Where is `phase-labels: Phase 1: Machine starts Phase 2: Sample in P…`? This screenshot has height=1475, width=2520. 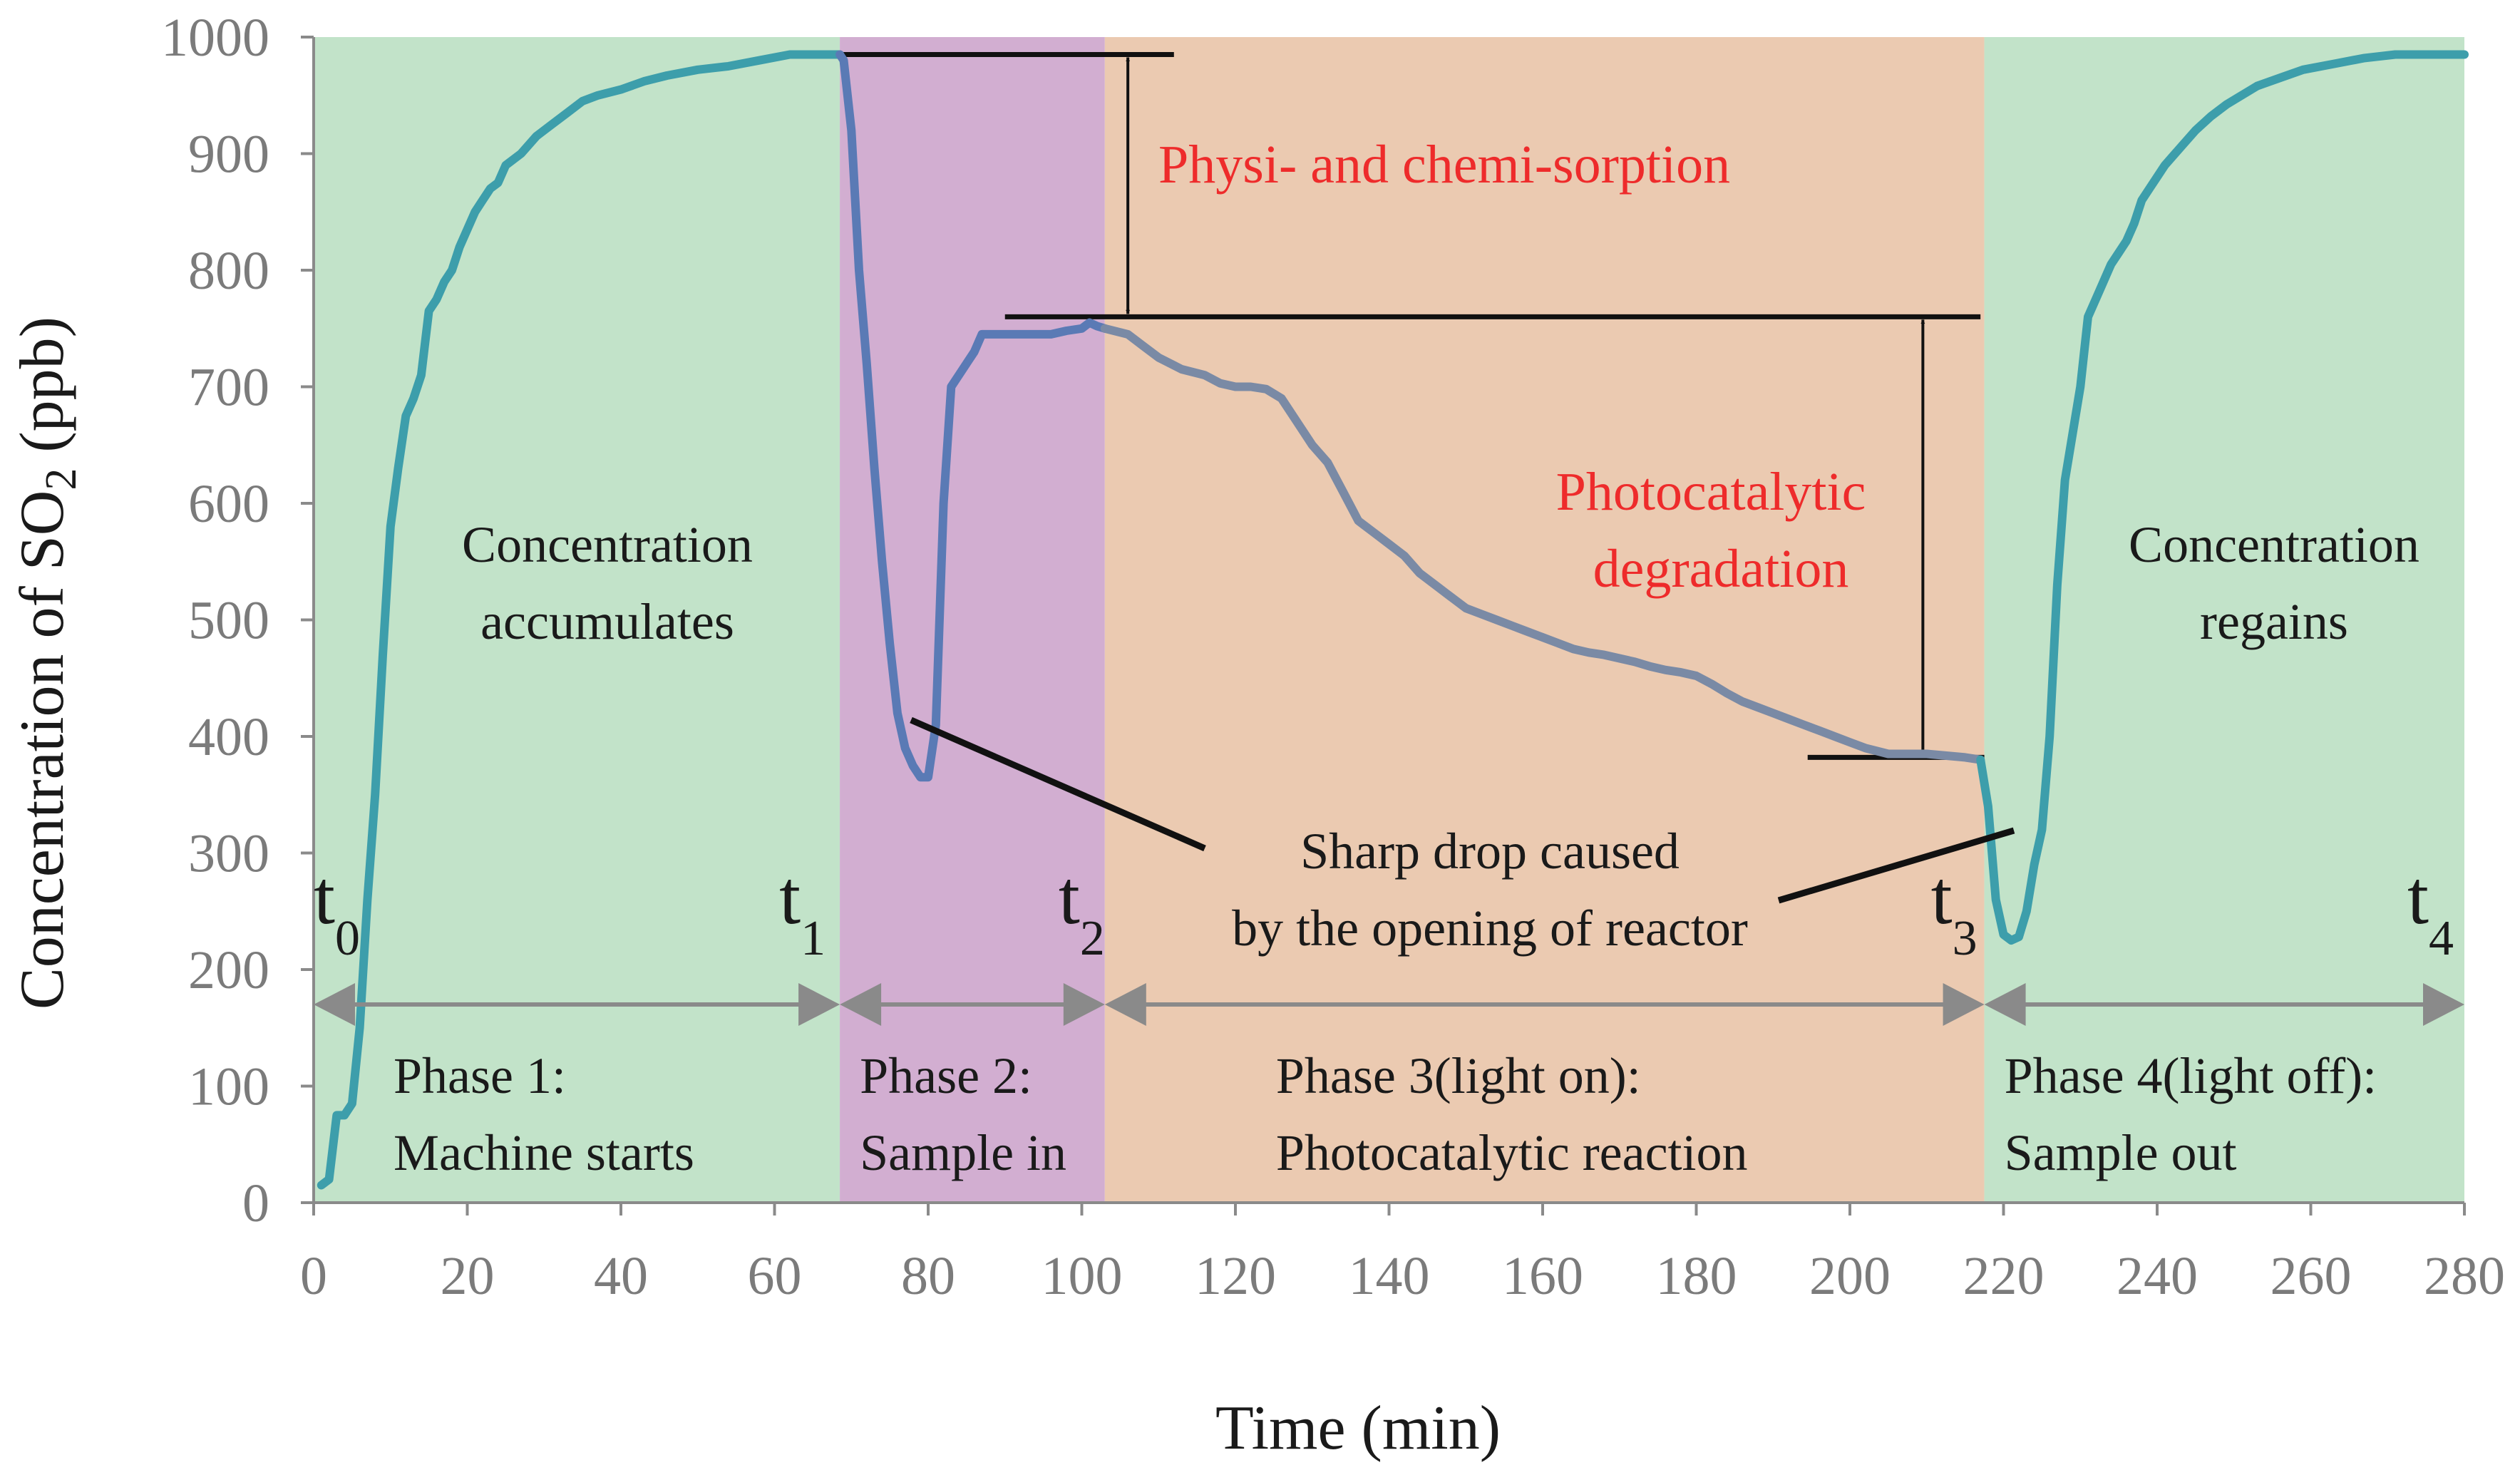
phase-labels: Phase 1: Machine starts Phase 2: Sample in P… is located at coordinates (1385, 1114).